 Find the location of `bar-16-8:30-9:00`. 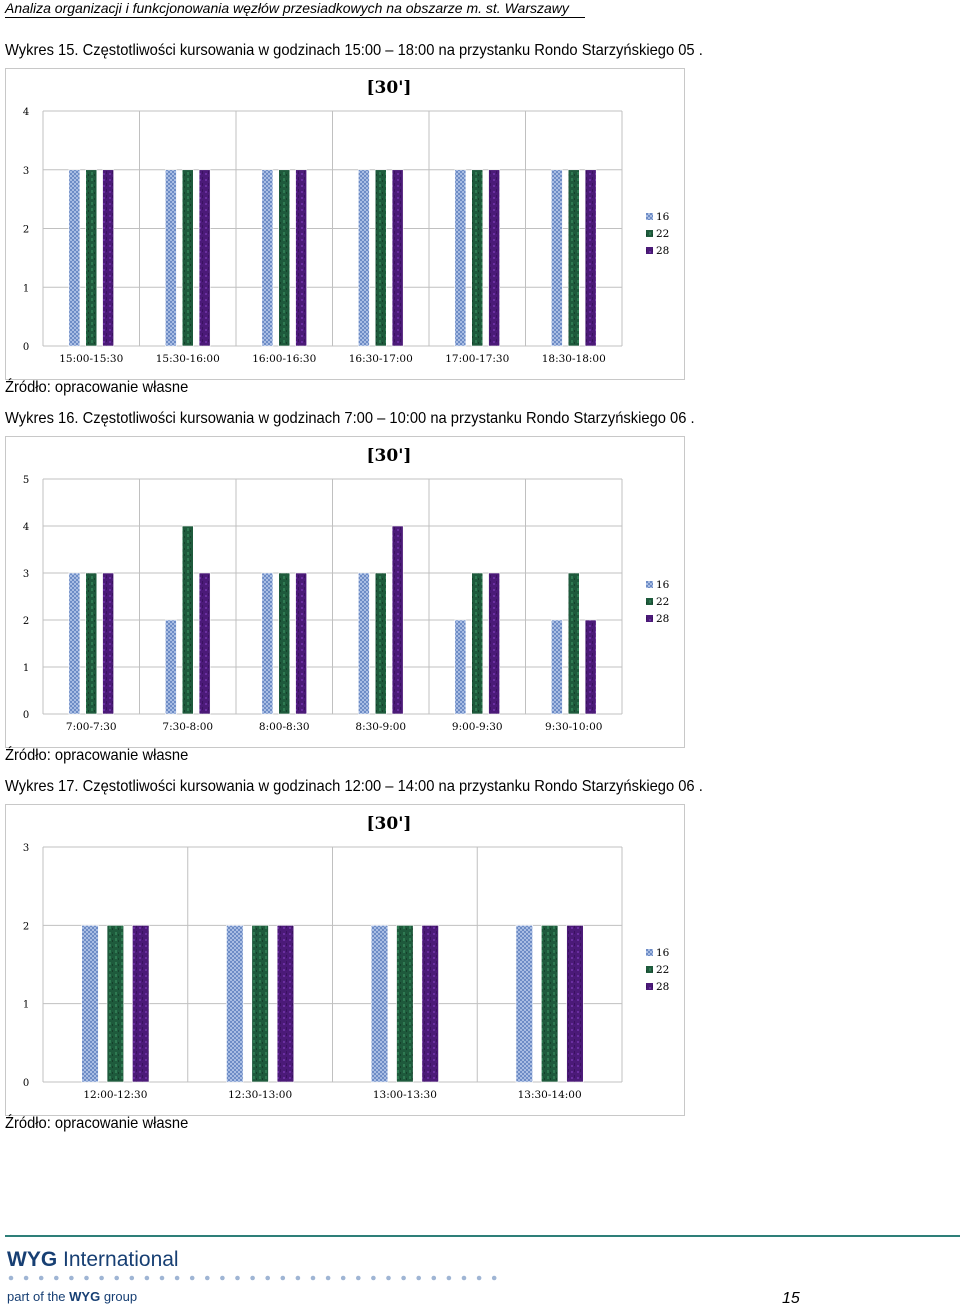

bar-16-8:30-9:00 is located at coordinates (364, 643).